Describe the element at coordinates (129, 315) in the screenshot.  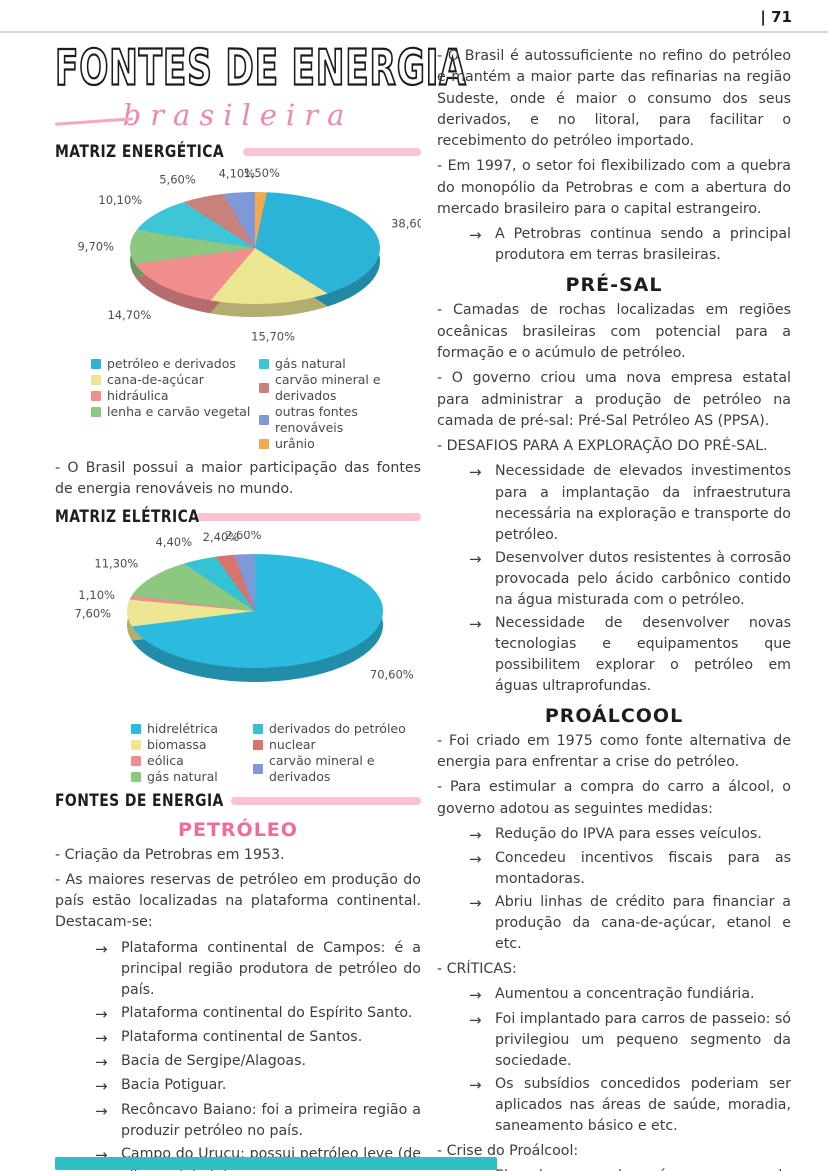
I see `svg-text: 14,70%` at that location.